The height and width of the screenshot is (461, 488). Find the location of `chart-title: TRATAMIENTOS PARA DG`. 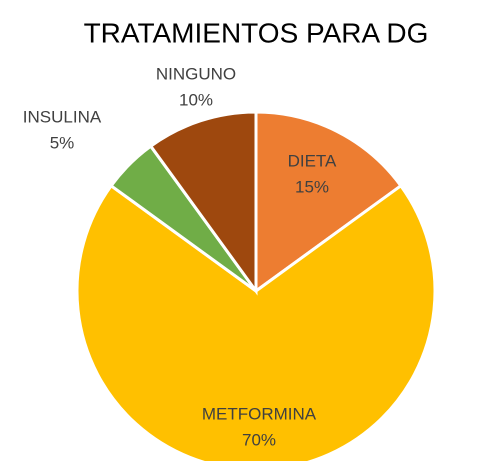

chart-title: TRATAMIENTOS PARA DG is located at coordinates (256, 32).